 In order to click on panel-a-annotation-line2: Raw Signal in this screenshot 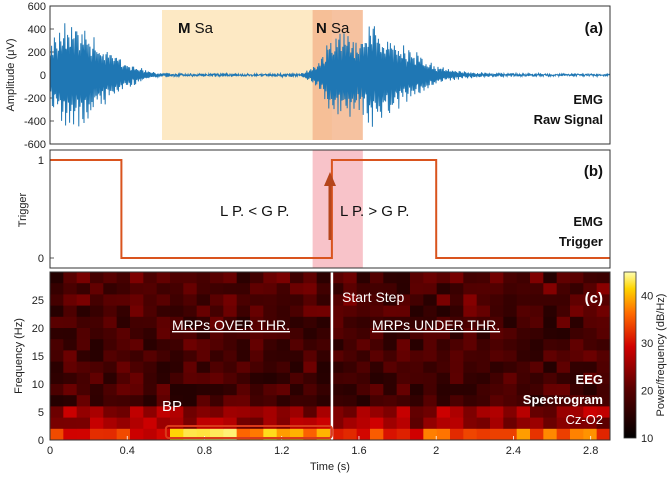, I will do `click(568, 119)`.